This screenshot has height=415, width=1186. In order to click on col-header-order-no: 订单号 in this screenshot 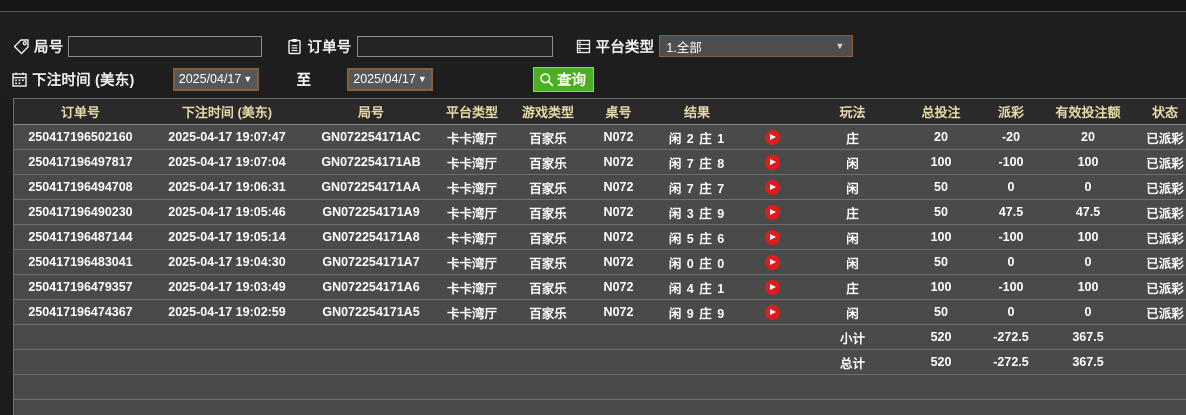, I will do `click(80, 112)`.